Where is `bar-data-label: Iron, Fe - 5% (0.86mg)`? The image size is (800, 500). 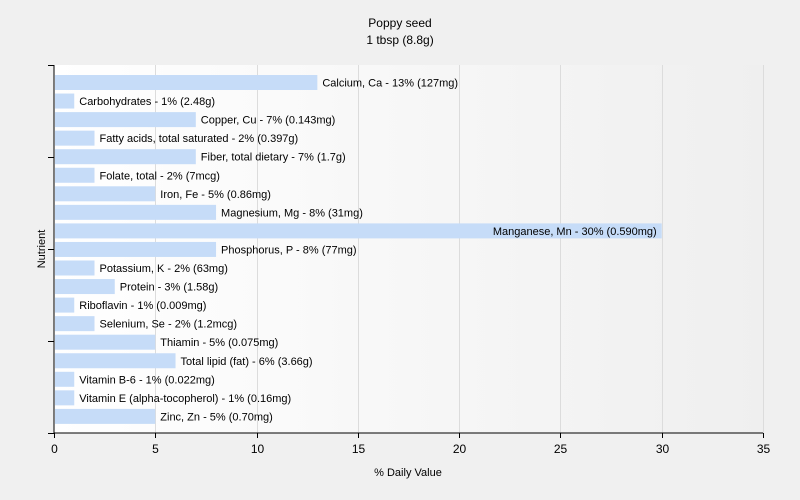
bar-data-label: Iron, Fe - 5% (0.86mg) is located at coordinates (215, 195).